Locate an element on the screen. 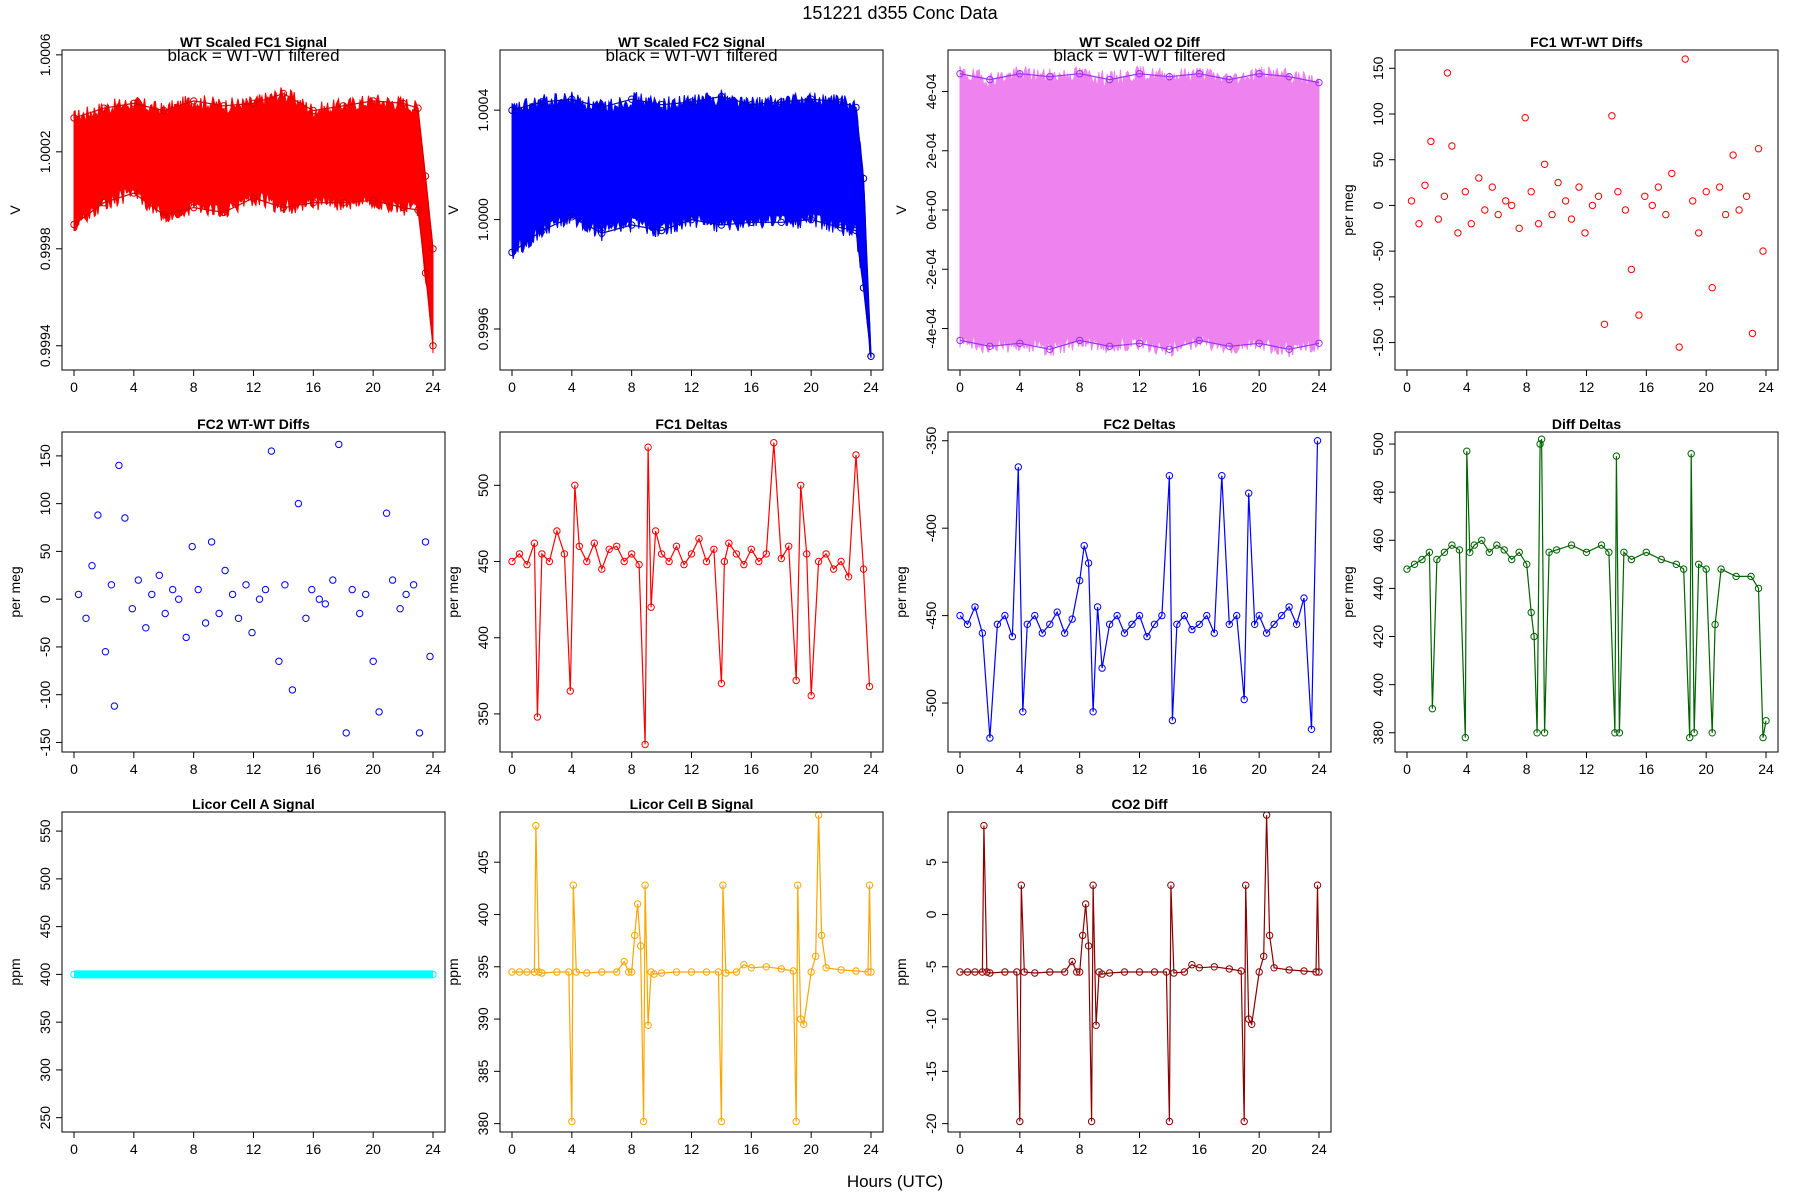 The width and height of the screenshot is (1800, 1200). y-tick-label: 400 is located at coordinates (483, 638).